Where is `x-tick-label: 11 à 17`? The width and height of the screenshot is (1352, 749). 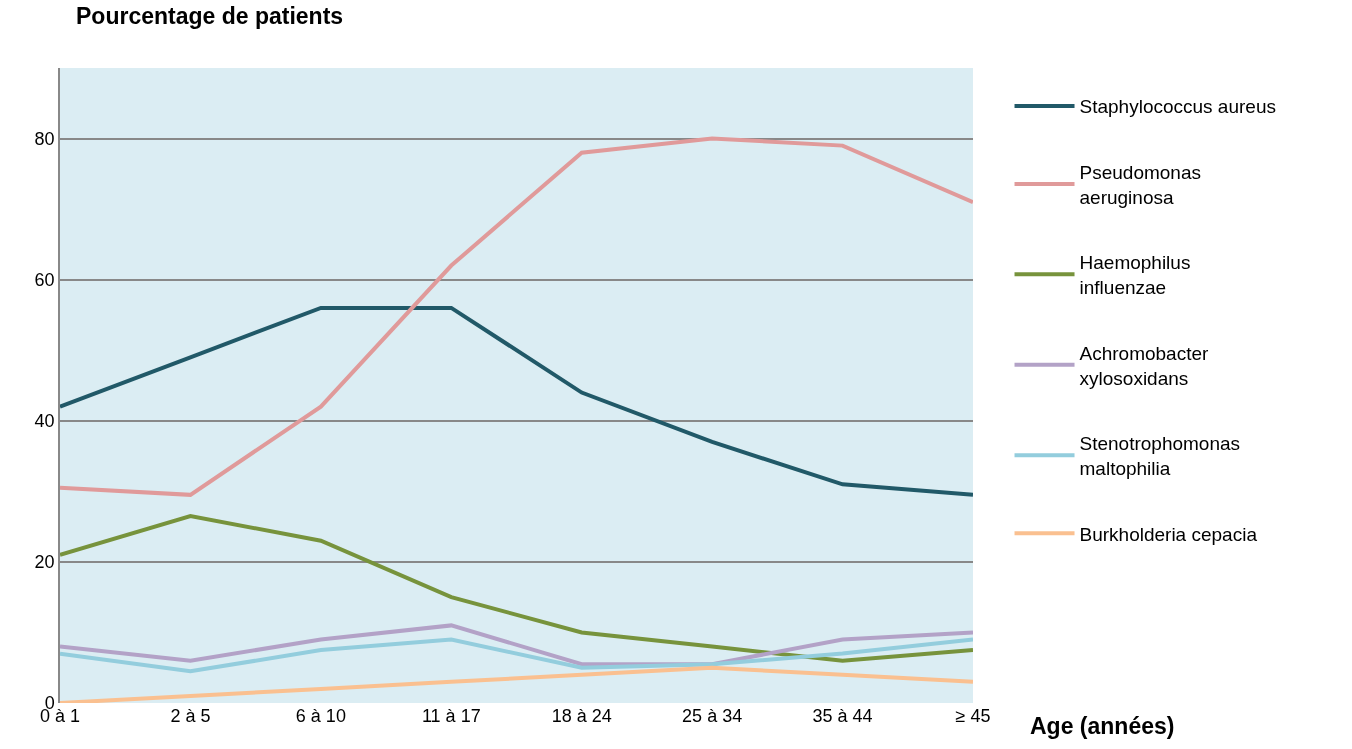
x-tick-label: 11 à 17 is located at coordinates (451, 716).